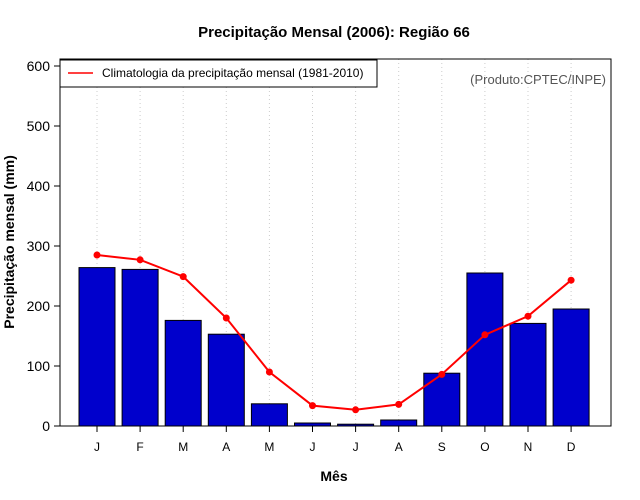  I want to click on y-axis-title: Precipitação mensal (mm), so click(9, 242).